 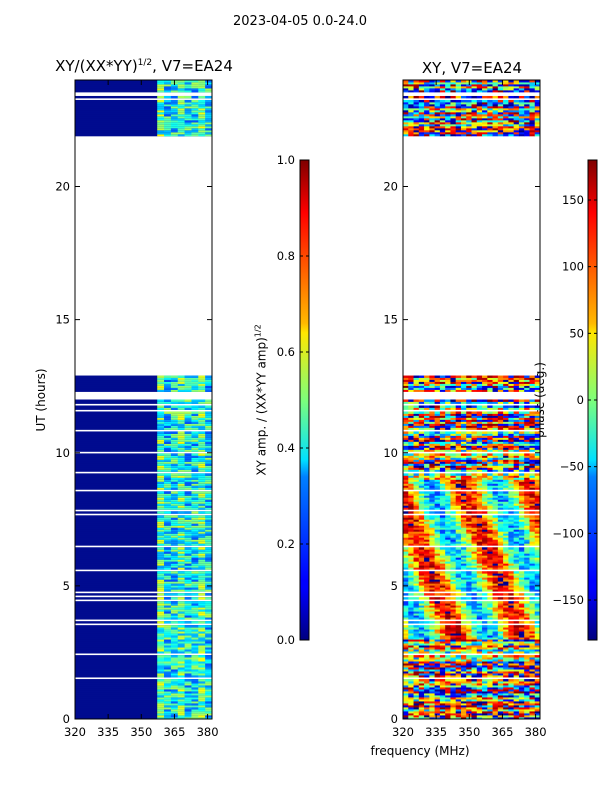 What do you see at coordinates (472, 68) in the screenshot?
I see `right-panel-title: XY, V7=EA24` at bounding box center [472, 68].